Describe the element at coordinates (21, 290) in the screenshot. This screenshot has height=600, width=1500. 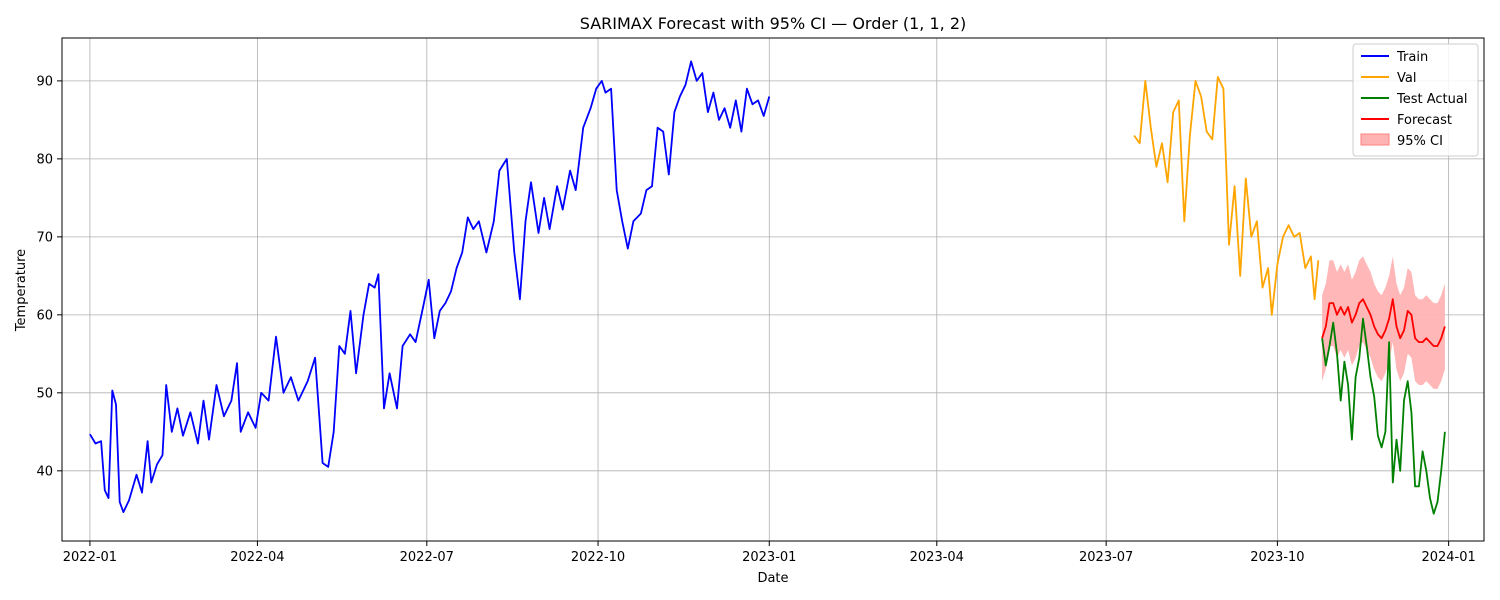
I see `y-axis-label: Temperature` at that location.